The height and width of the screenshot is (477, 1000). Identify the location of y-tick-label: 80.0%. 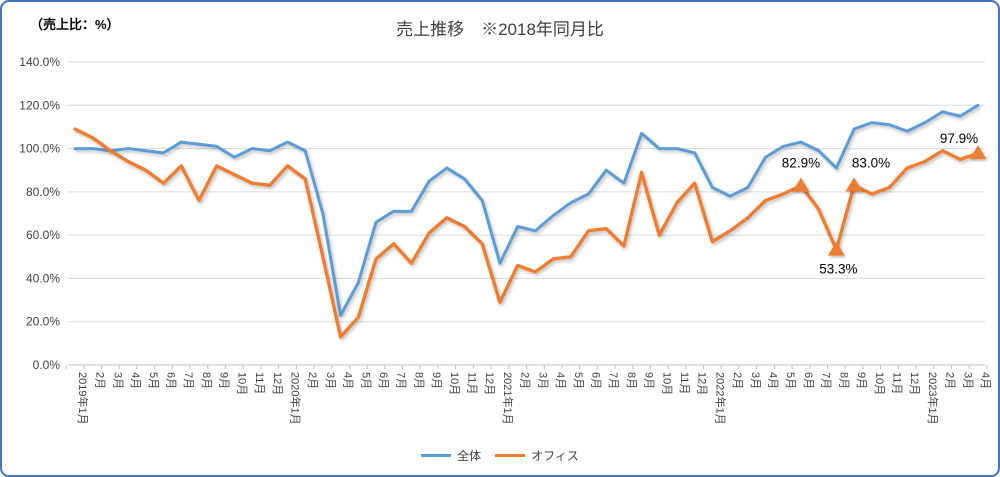
(43, 192).